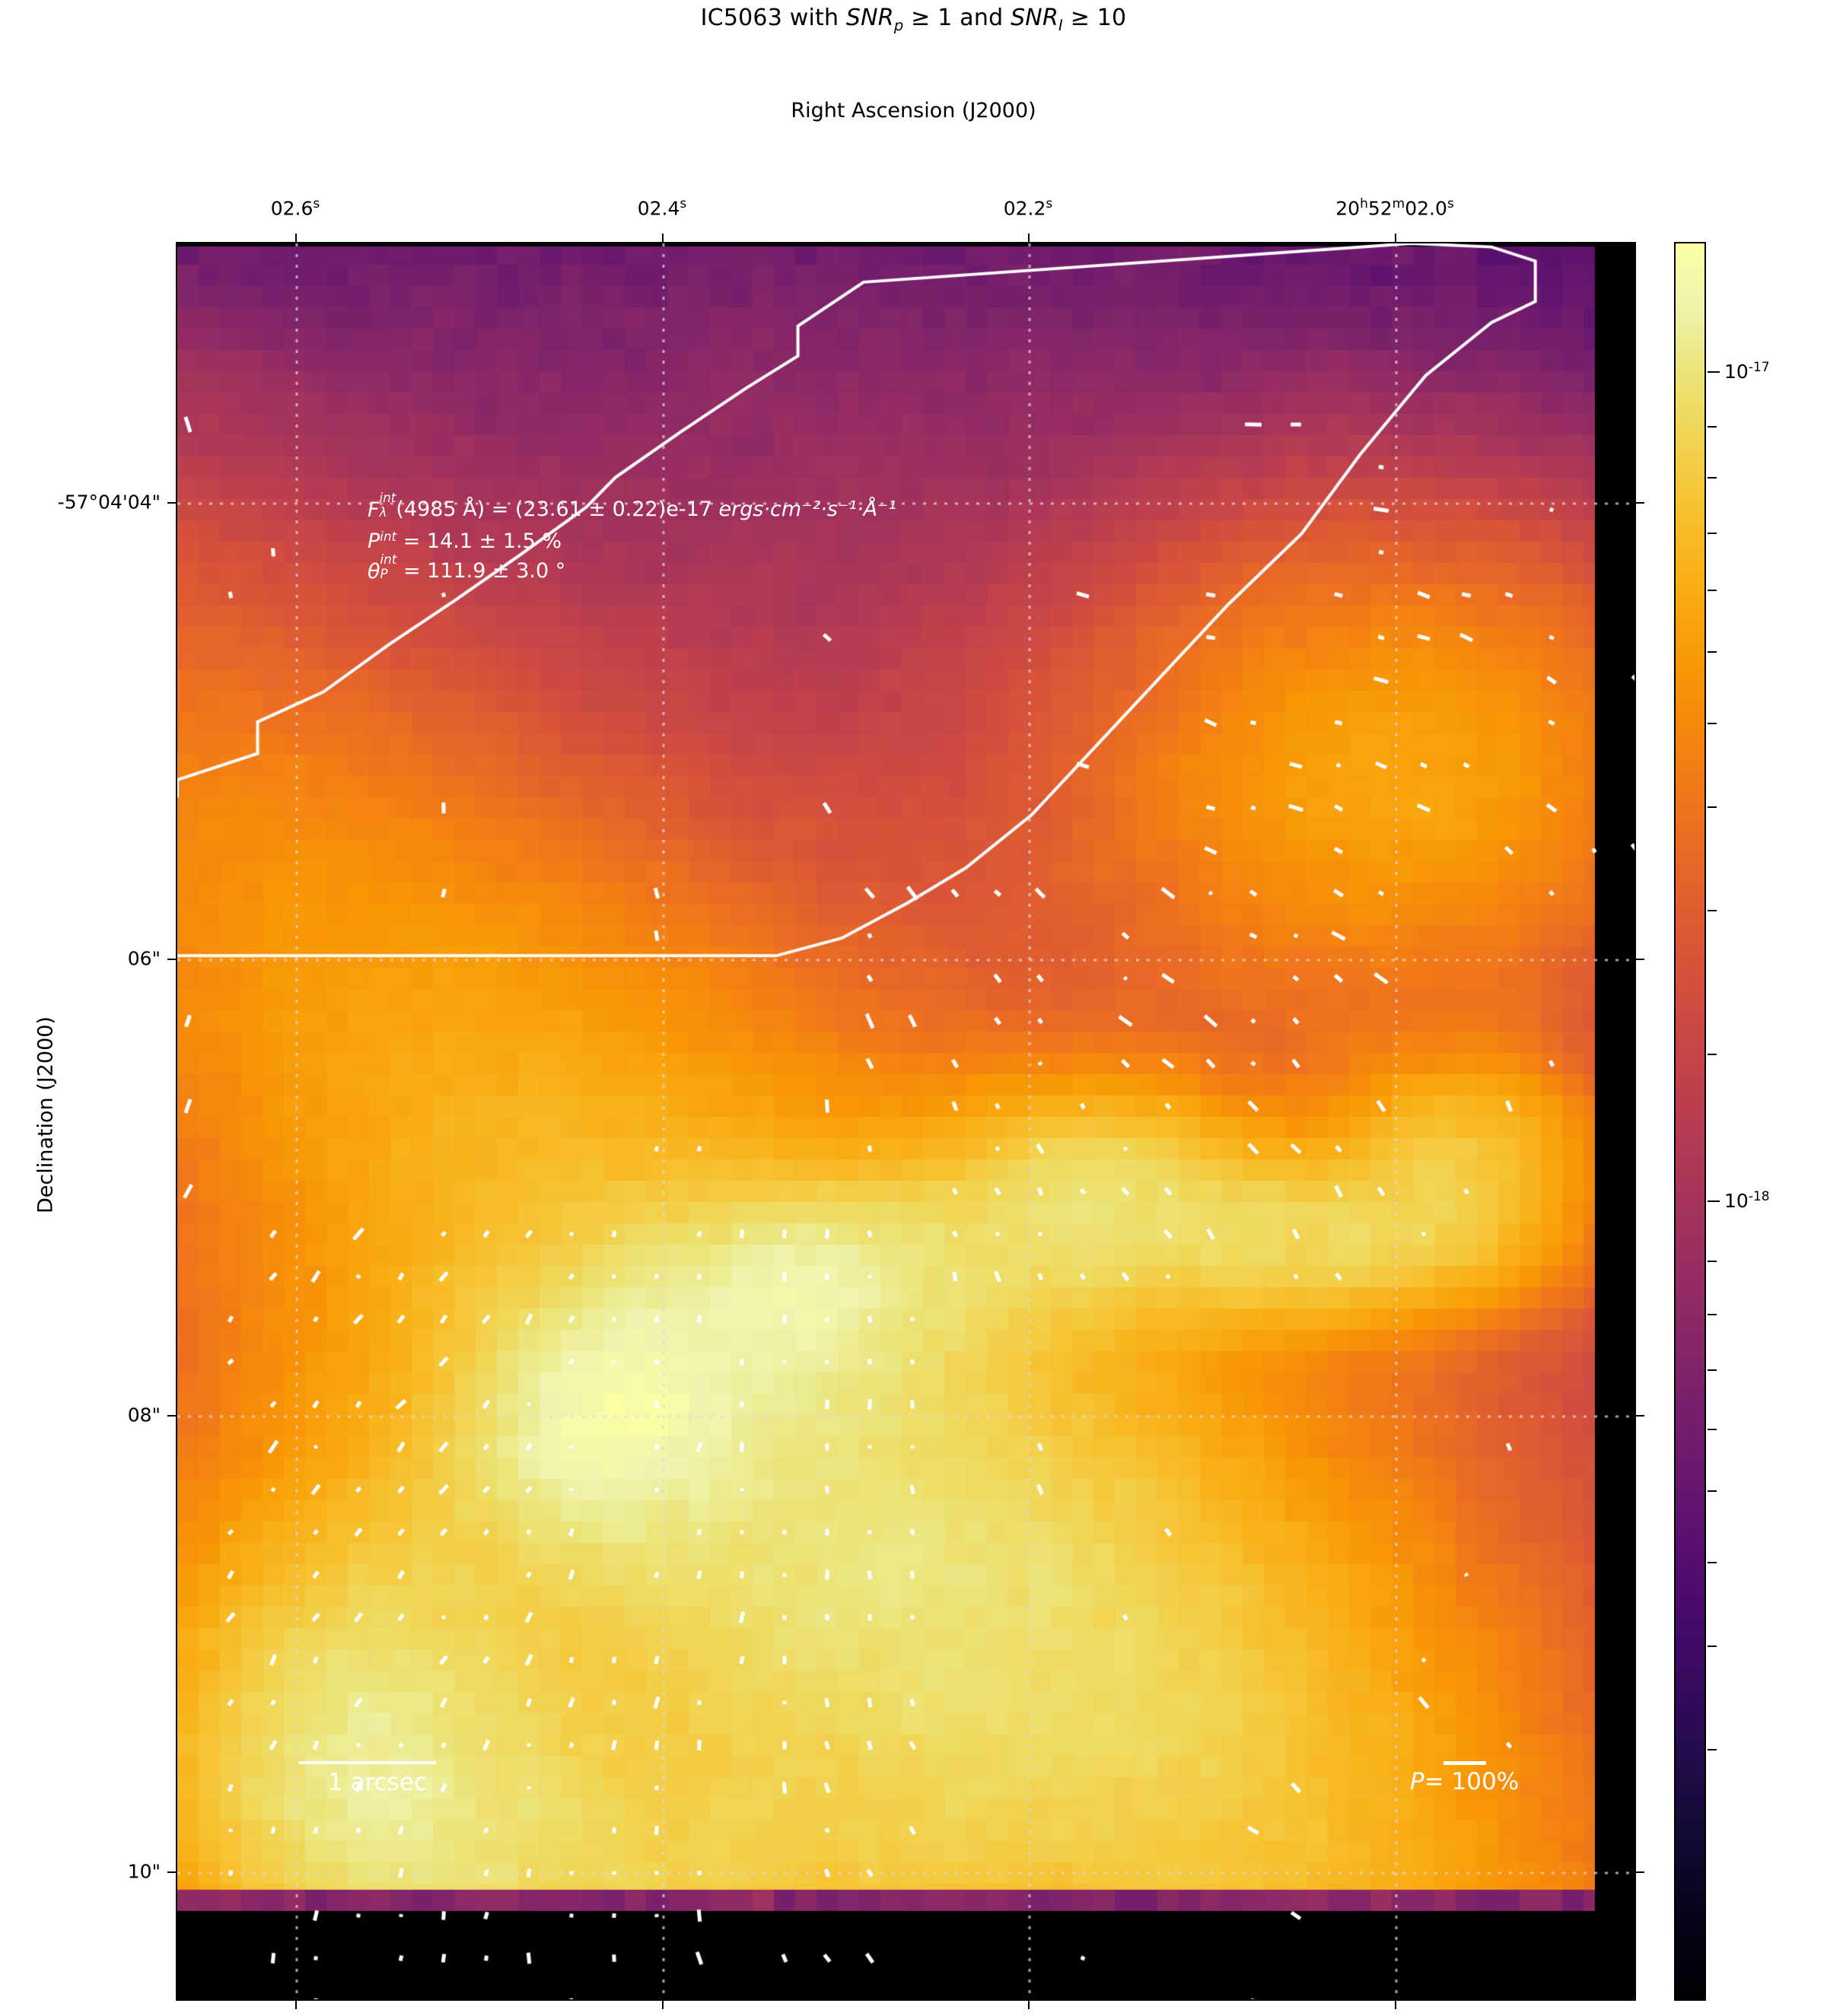  I want to click on pol-value: = 14.1 ± 1.5 %, so click(479, 541).